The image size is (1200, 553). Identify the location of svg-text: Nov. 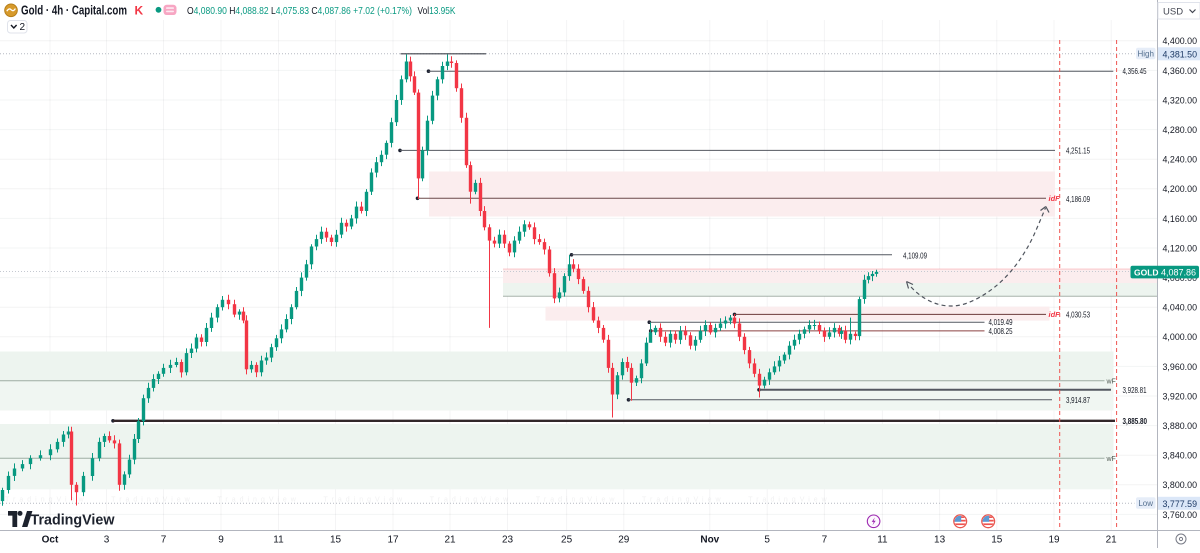
(709, 540).